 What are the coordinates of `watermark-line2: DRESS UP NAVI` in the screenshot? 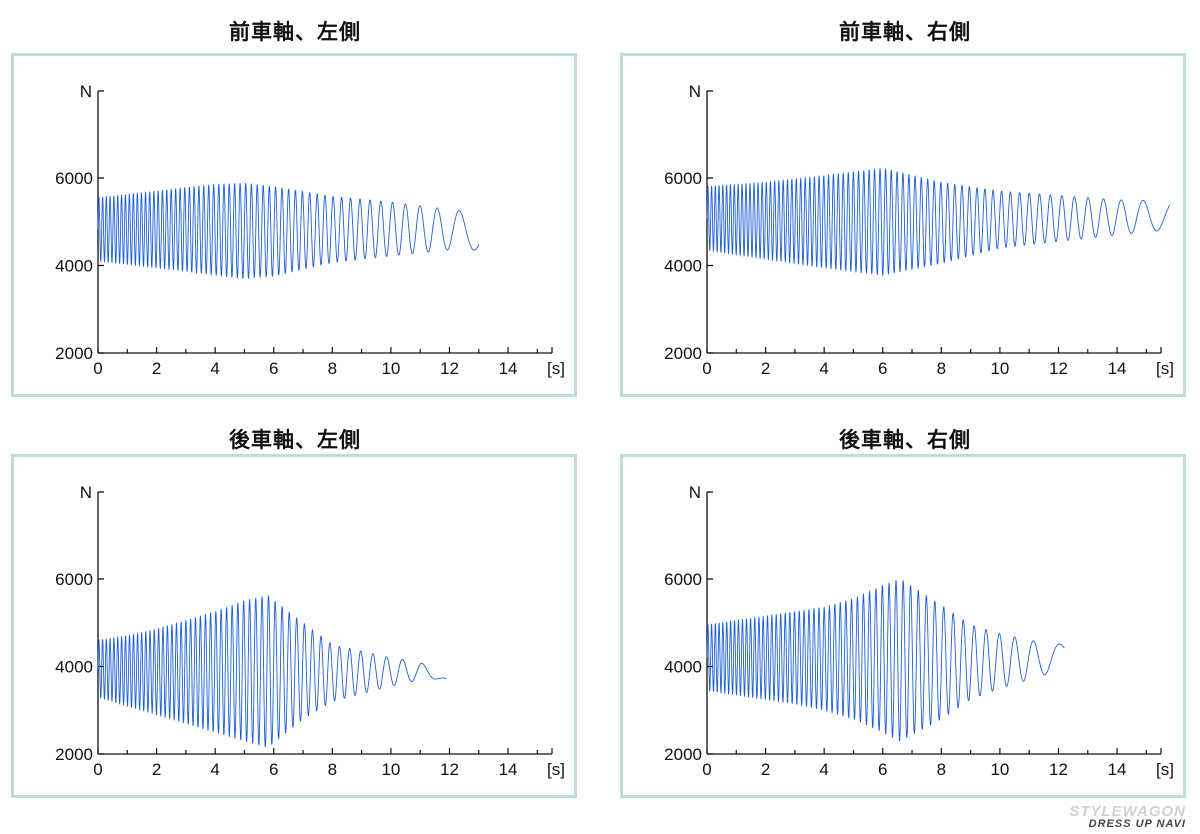 It's located at (1137, 824).